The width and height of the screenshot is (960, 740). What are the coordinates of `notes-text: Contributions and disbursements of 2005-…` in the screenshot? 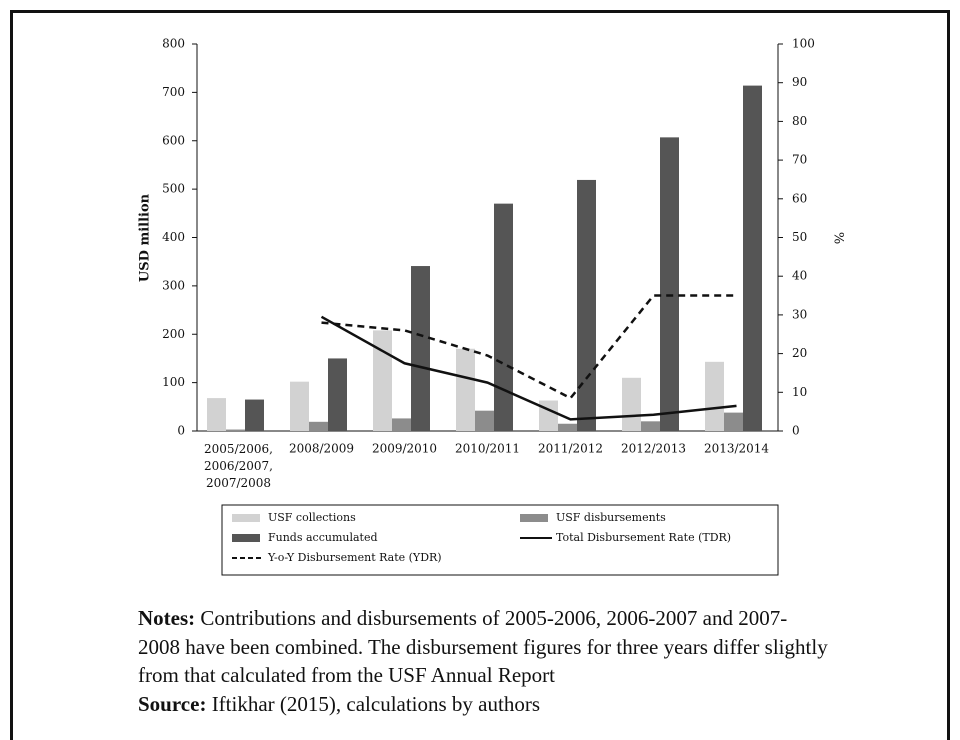 It's located at (483, 646).